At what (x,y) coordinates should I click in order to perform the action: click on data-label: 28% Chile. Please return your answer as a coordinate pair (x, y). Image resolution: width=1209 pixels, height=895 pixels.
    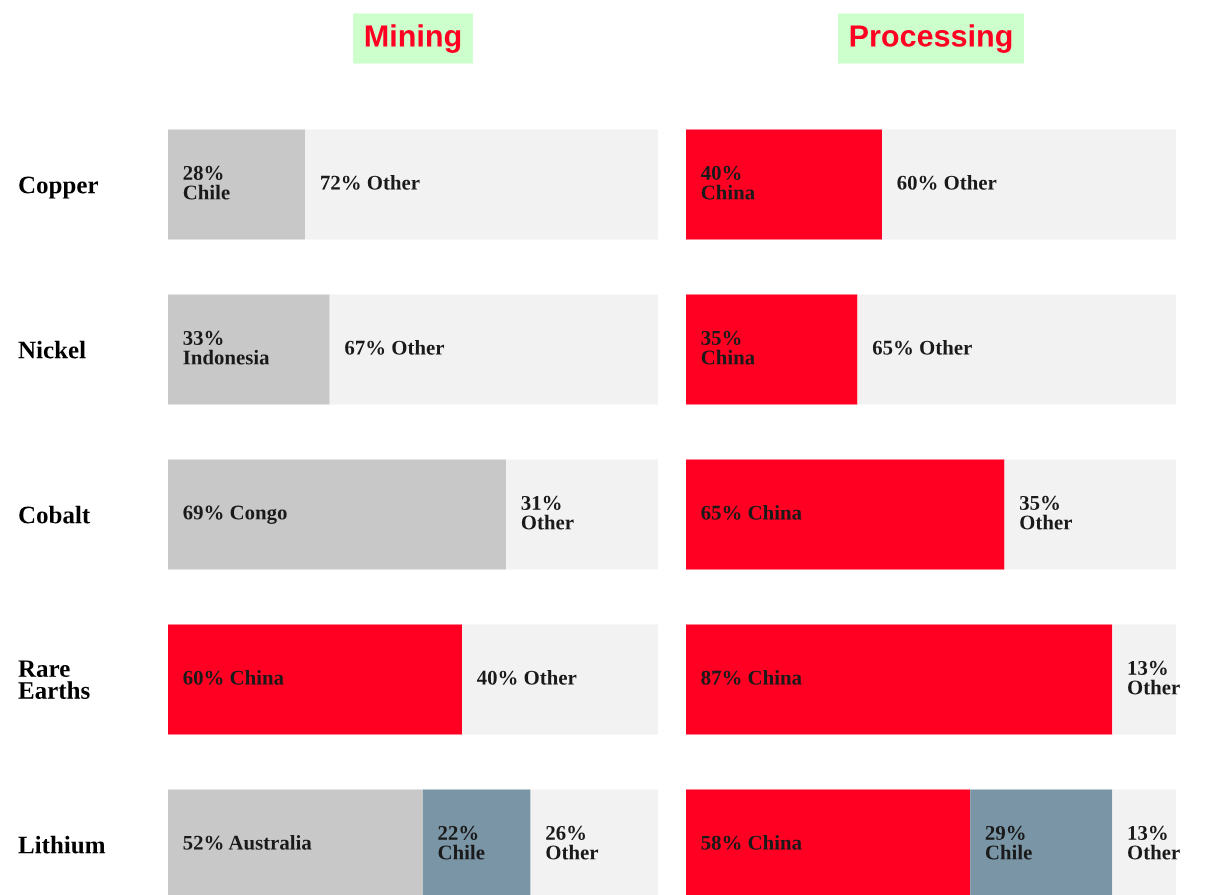
    Looking at the image, I should click on (206, 182).